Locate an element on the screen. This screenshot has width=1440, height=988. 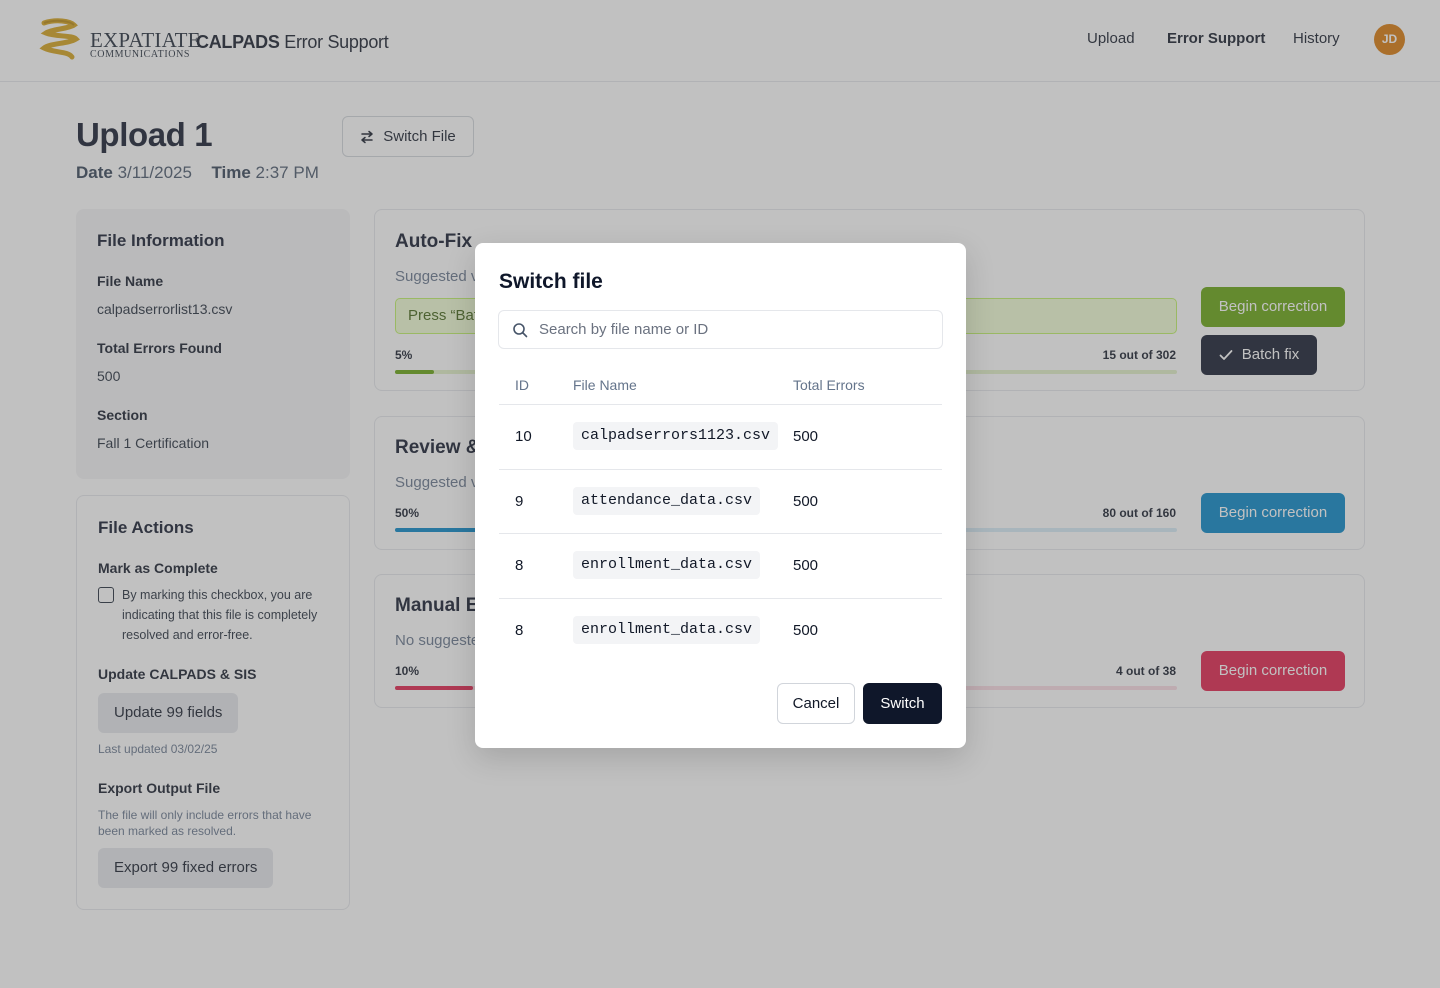
time-label: Time is located at coordinates (231, 172).